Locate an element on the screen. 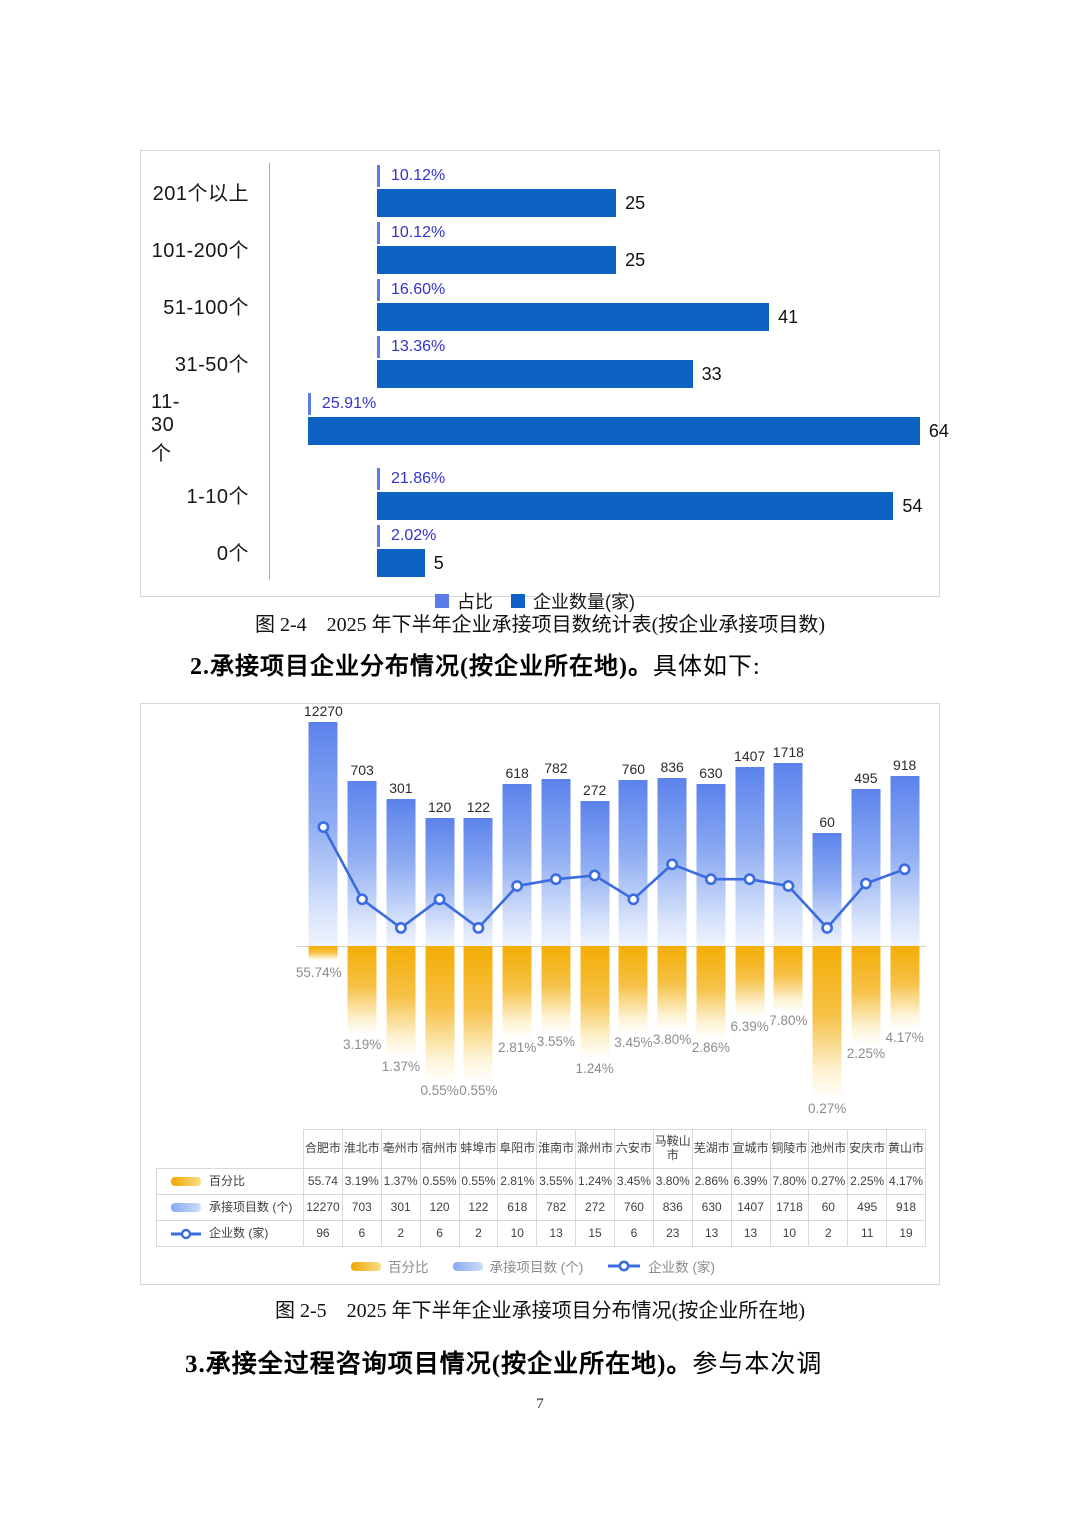  projects-value-label: 630 is located at coordinates (711, 773).